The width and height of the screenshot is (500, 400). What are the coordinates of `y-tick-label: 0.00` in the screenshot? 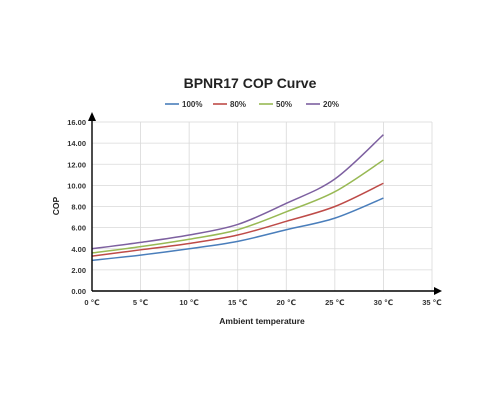 It's located at (78, 291).